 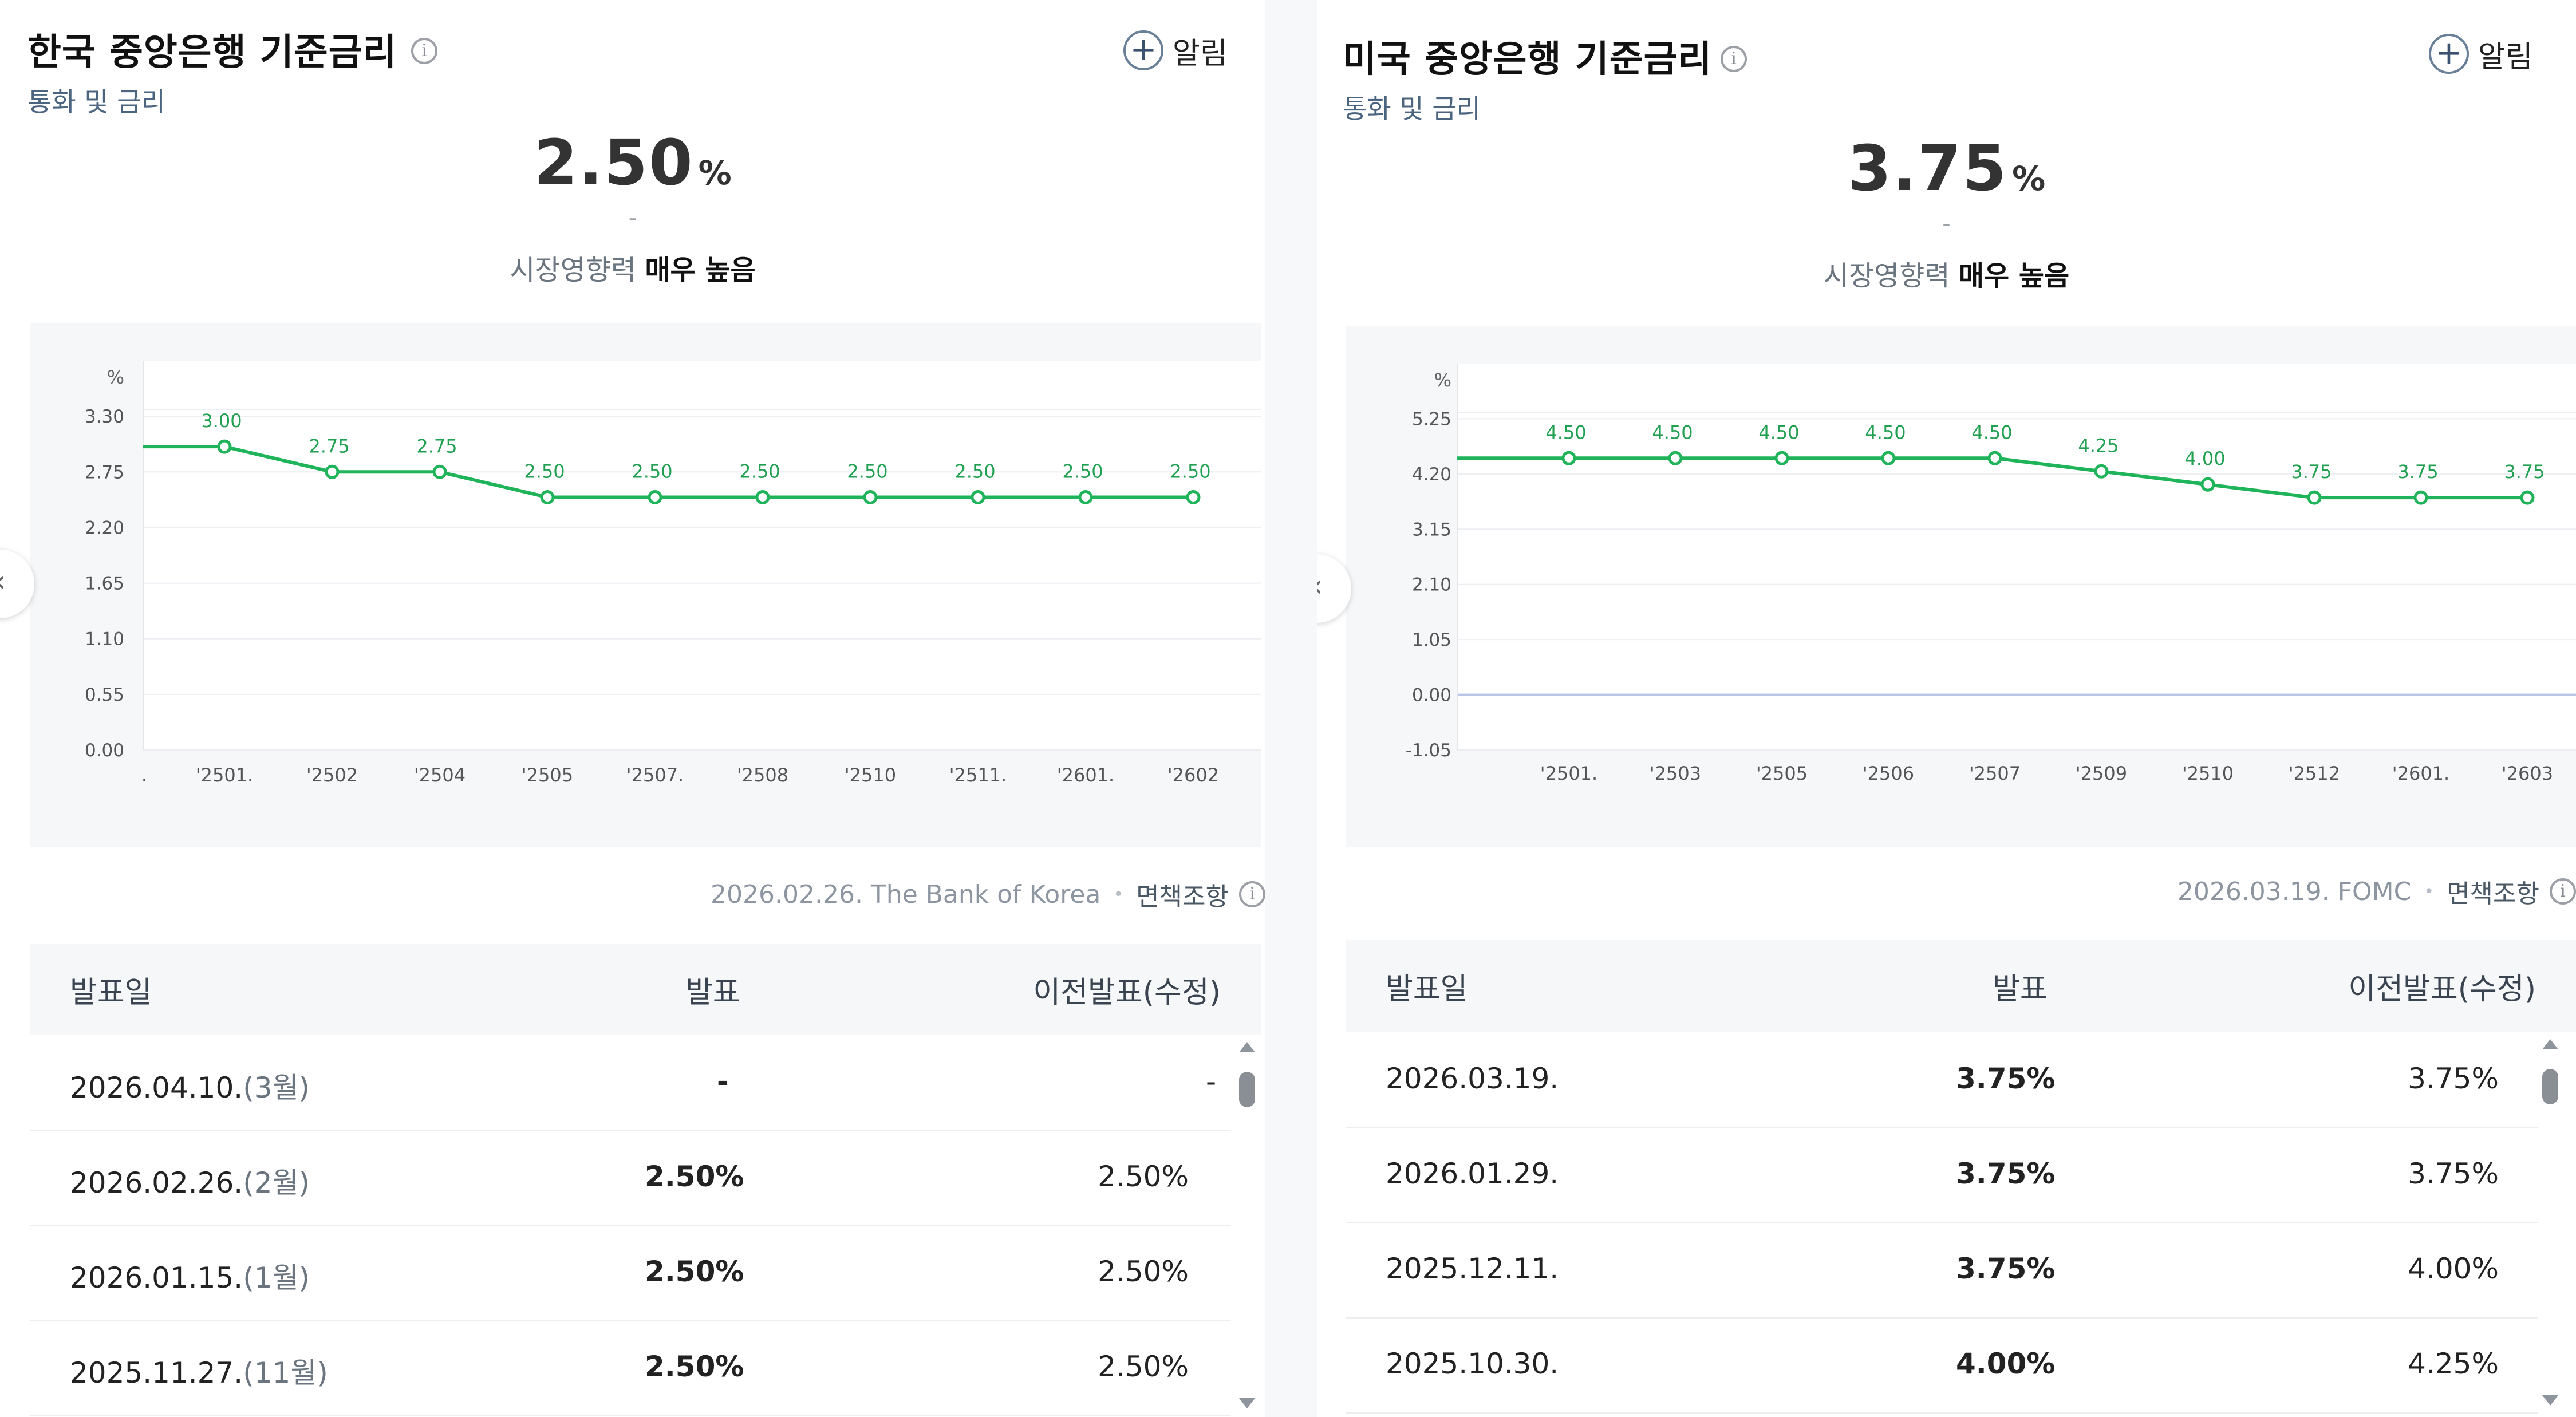 What do you see at coordinates (190, 1087) in the screenshot?
I see `row-date: 2026.04.10.(3월)` at bounding box center [190, 1087].